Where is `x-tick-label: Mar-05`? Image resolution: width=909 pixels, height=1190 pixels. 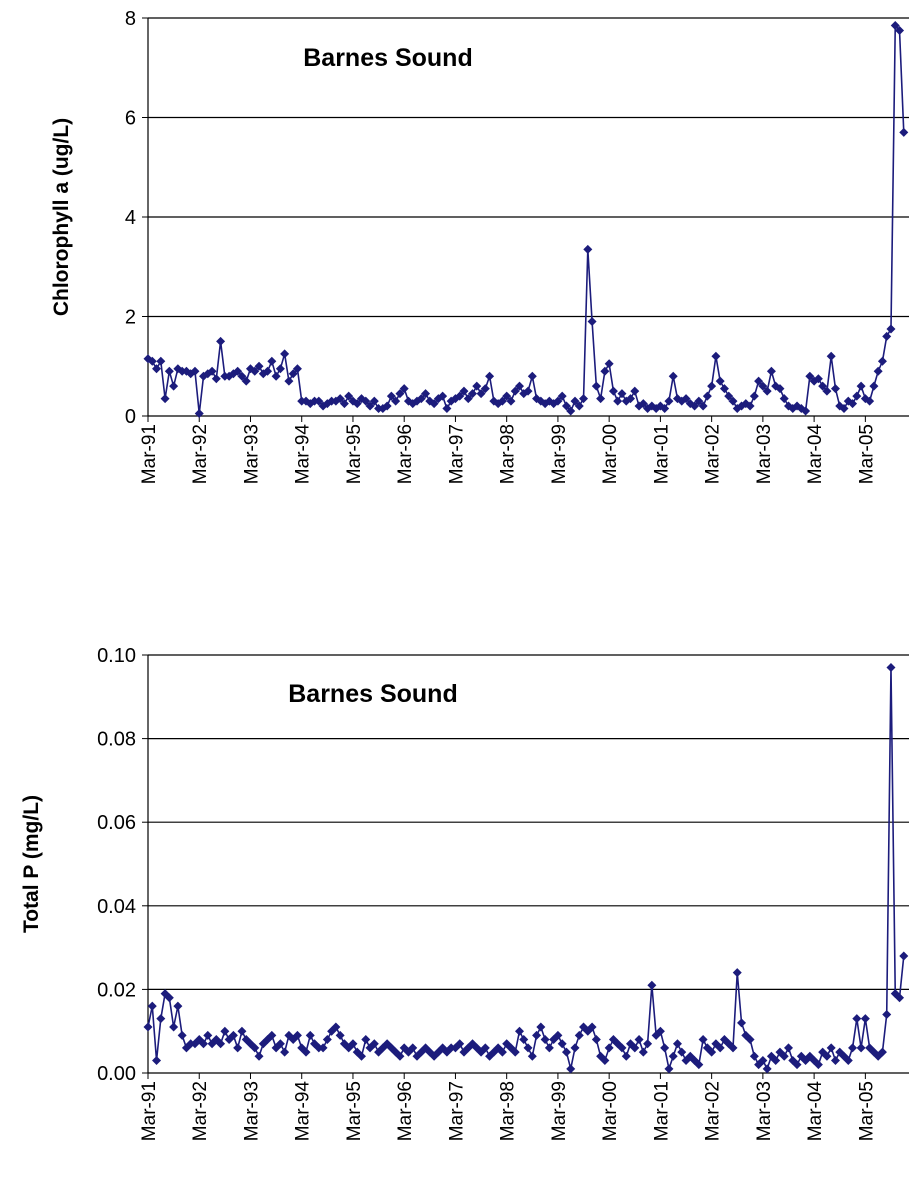
x-tick-label: Mar-05 is located at coordinates (866, 1111).